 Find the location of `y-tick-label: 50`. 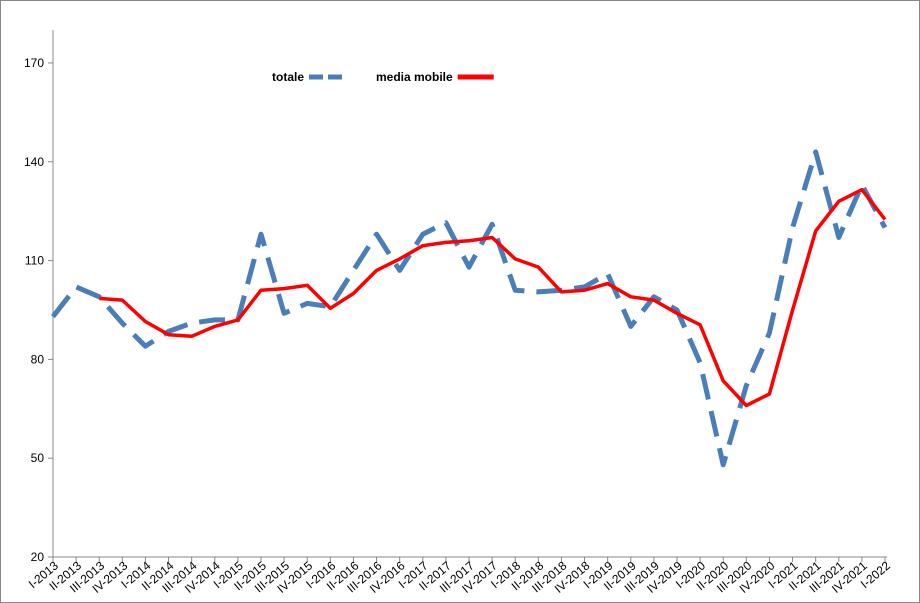

y-tick-label: 50 is located at coordinates (38, 458).